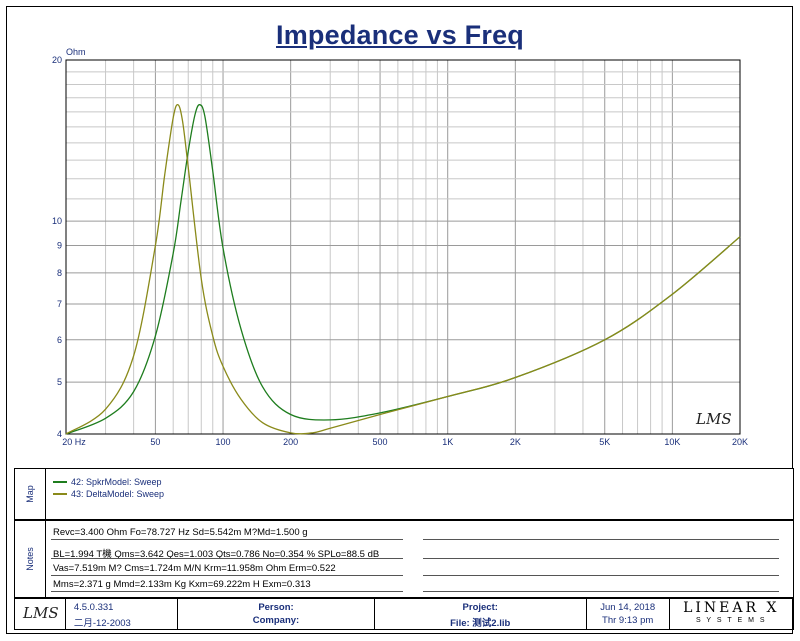 The image size is (800, 641). I want to click on legend-tab: Map, so click(30, 494).